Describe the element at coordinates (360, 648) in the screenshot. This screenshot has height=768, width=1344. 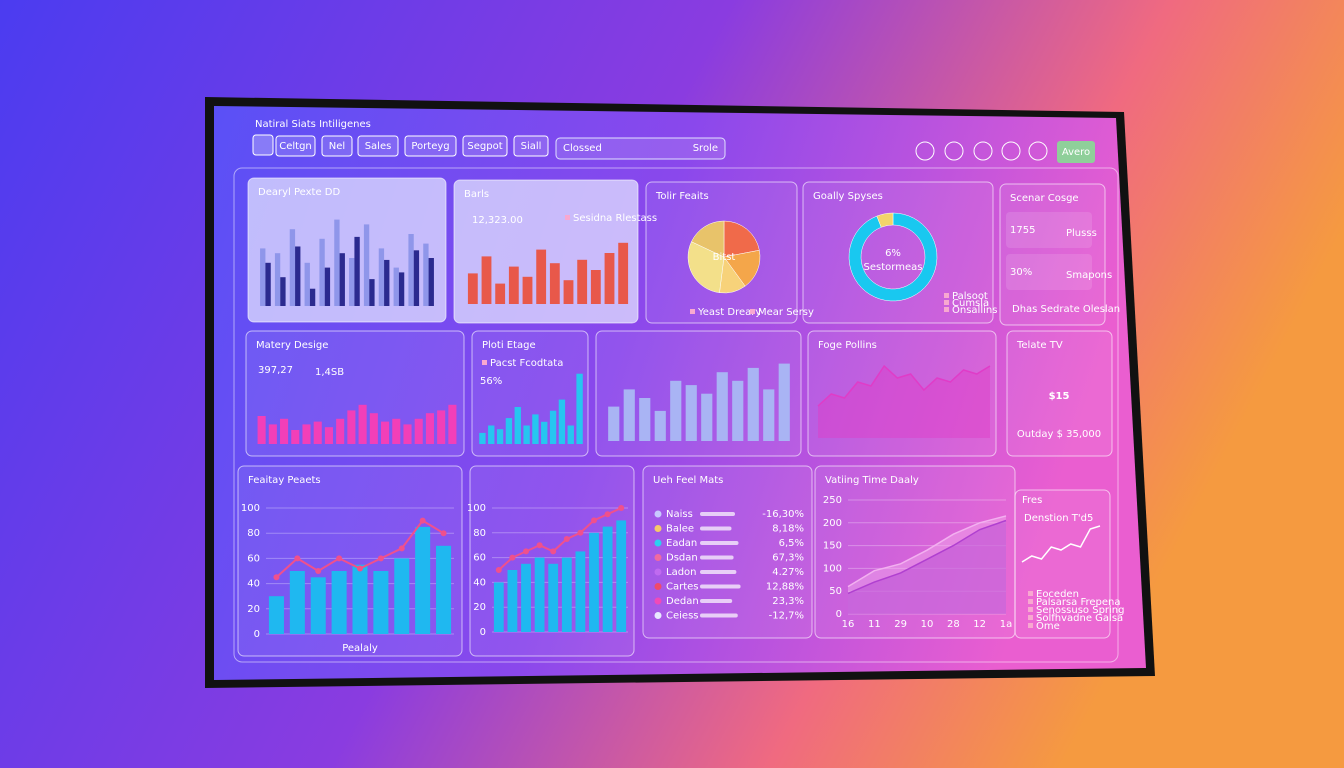
I see `x-axis-label: Pealaly` at that location.